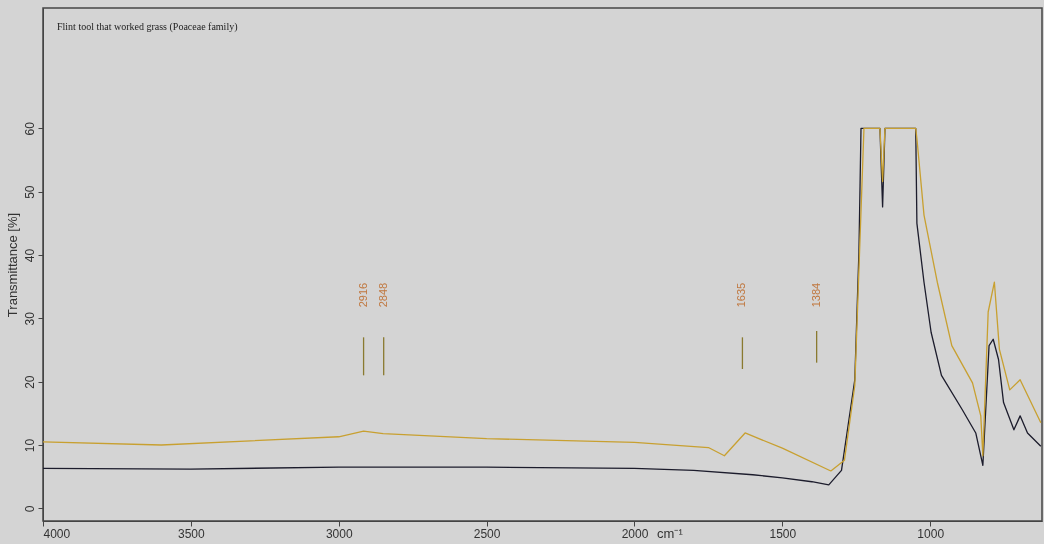 Image resolution: width=1044 pixels, height=552 pixels. I want to click on y-tick-label: 40, so click(29, 255).